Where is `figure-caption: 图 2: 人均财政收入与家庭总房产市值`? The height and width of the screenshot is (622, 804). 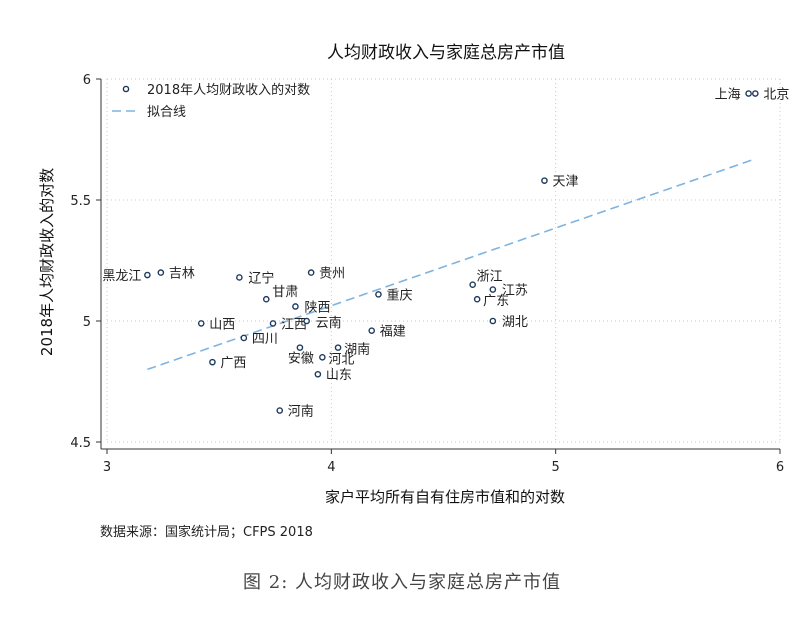 figure-caption: 图 2: 人均财政收入与家庭总房产市值 is located at coordinates (402, 582).